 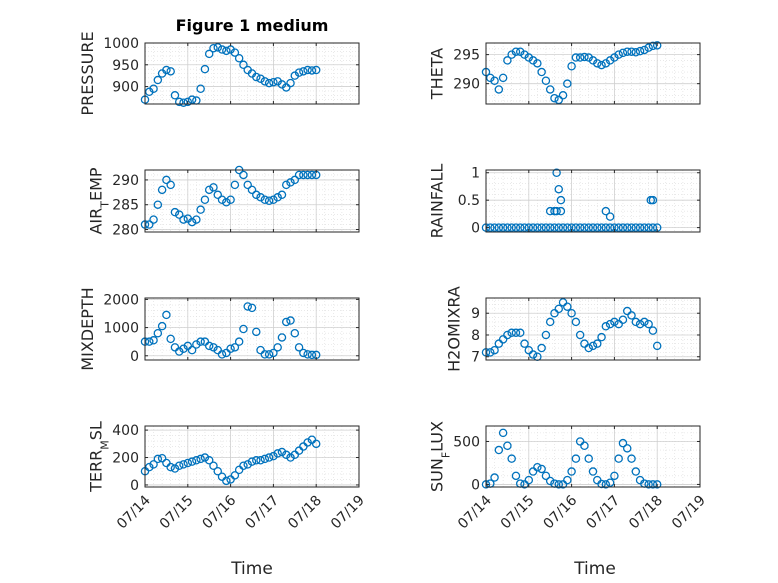 I want to click on y-tick-label: 290, so click(x=466, y=85).